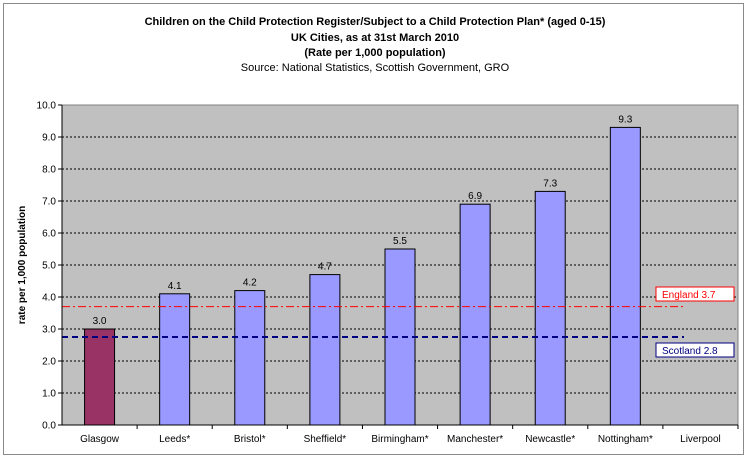 This screenshot has height=460, width=750. What do you see at coordinates (22, 265) in the screenshot?
I see `y-axis-title: rate per 1,000 population` at bounding box center [22, 265].